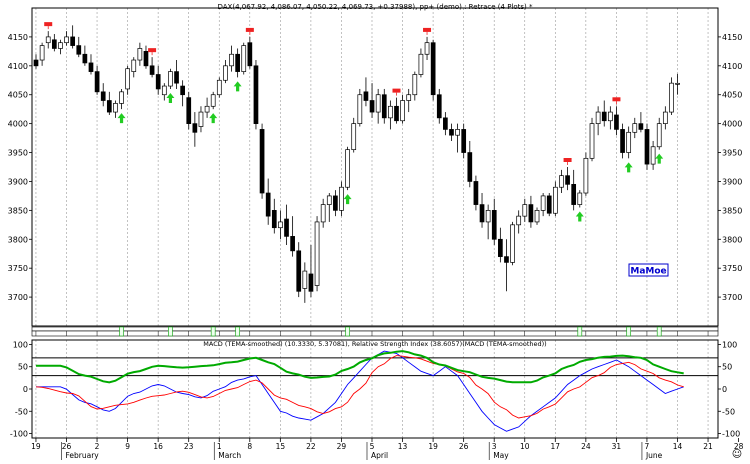 The width and height of the screenshot is (750, 464). What do you see at coordinates (501, 455) in the screenshot?
I see `month-label: May` at bounding box center [501, 455].